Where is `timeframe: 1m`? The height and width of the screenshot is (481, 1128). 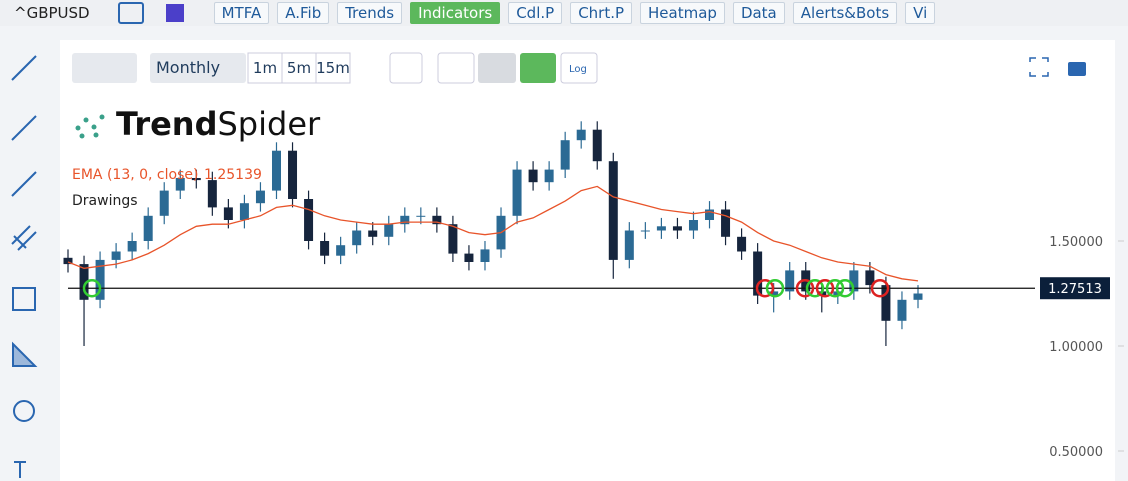
timeframe: 1m is located at coordinates (265, 68).